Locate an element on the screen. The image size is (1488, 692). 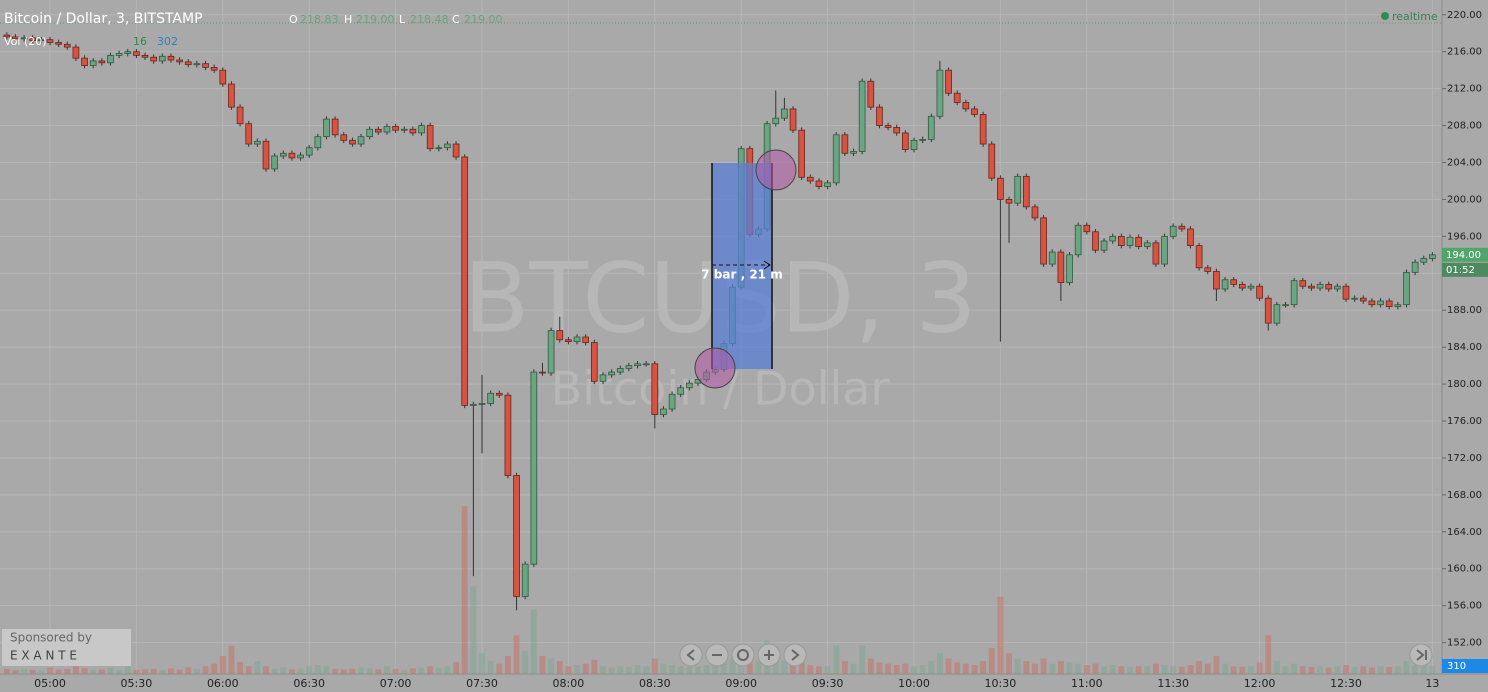
x-tick-label: 12:00 is located at coordinates (1260, 683).